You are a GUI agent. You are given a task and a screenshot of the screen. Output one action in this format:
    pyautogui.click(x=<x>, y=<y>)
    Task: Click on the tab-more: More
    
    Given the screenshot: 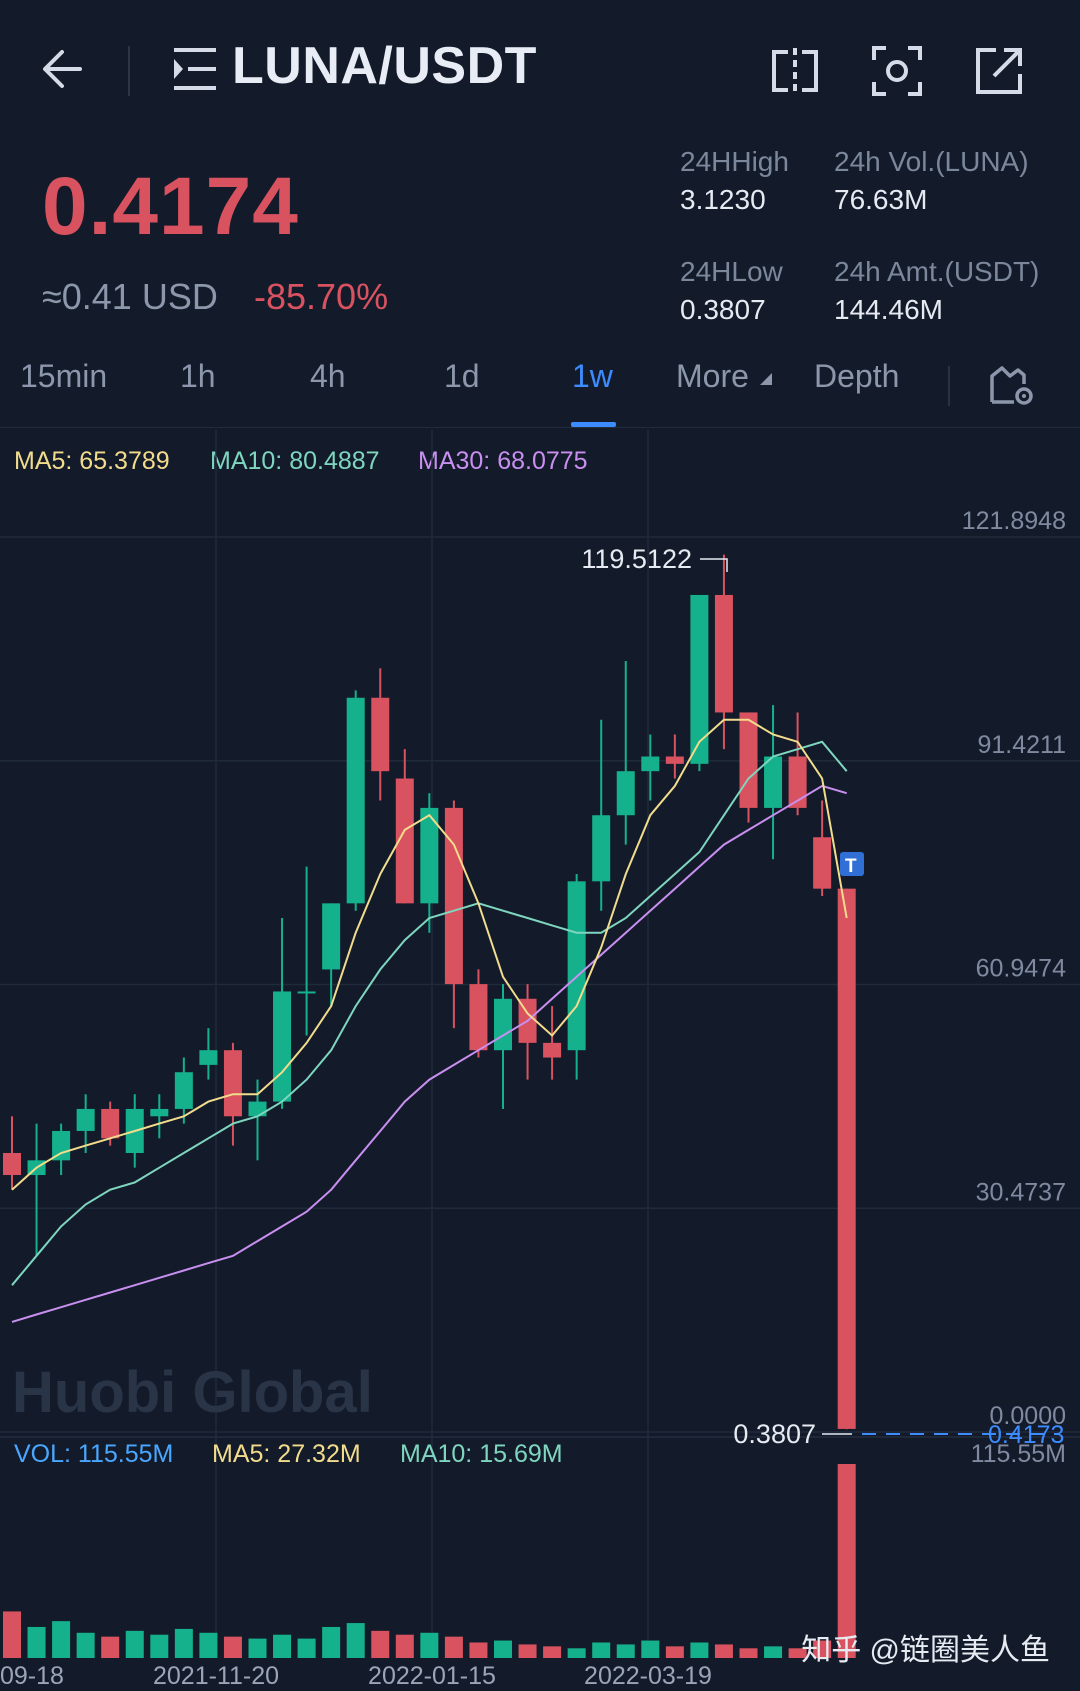 What is the action you would take?
    pyautogui.click(x=725, y=376)
    